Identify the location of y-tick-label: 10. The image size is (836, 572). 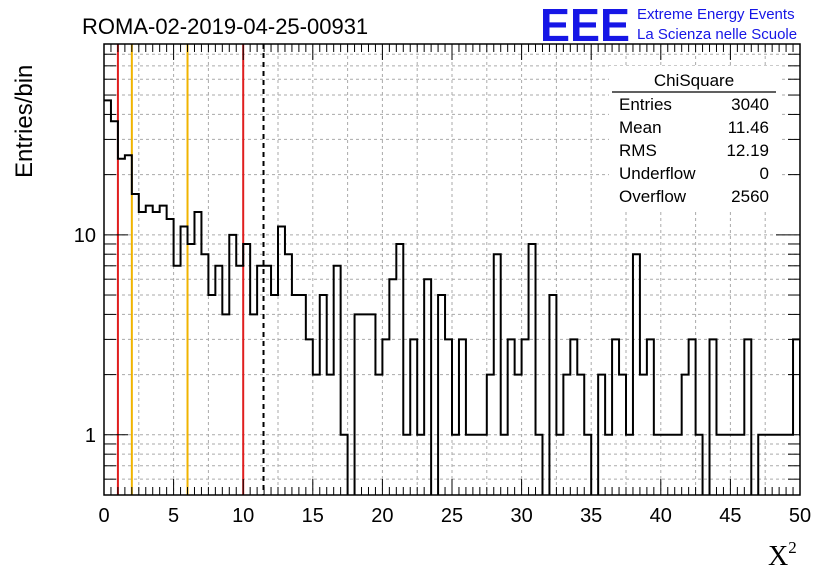
(85, 236).